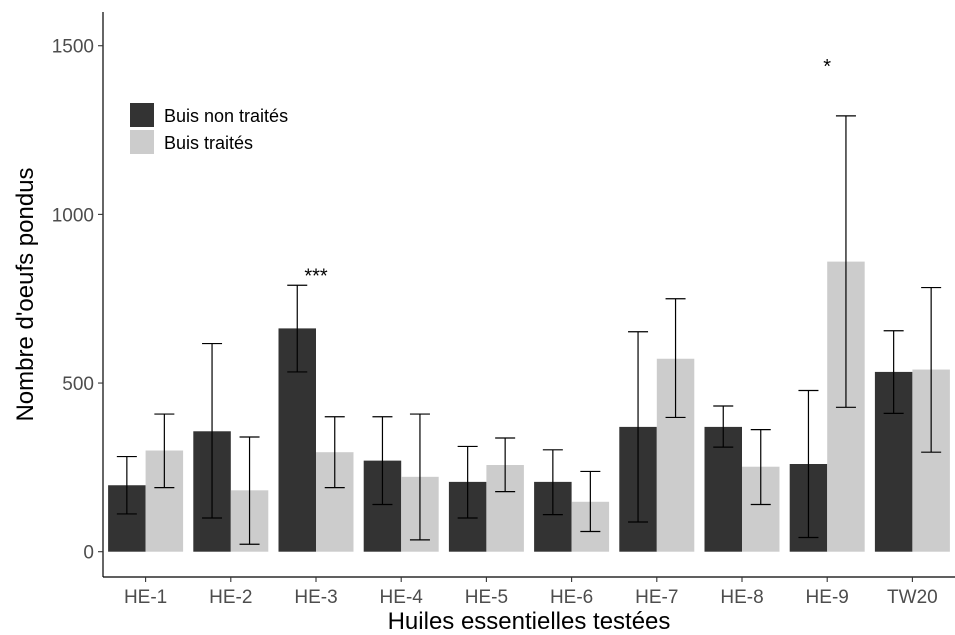 The height and width of the screenshot is (635, 955). I want to click on y-tick-label: 500, so click(78, 384).